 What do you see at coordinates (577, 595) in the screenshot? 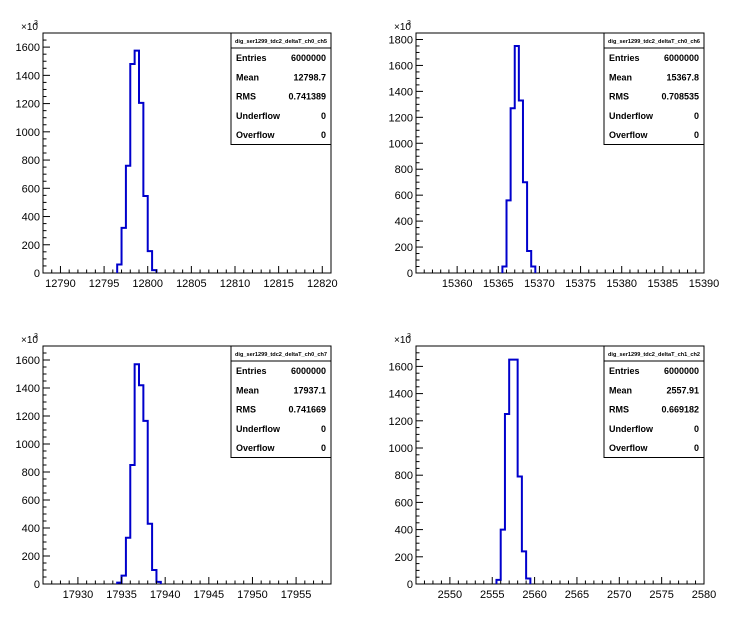
I see `x-tick-label: 2565` at bounding box center [577, 595].